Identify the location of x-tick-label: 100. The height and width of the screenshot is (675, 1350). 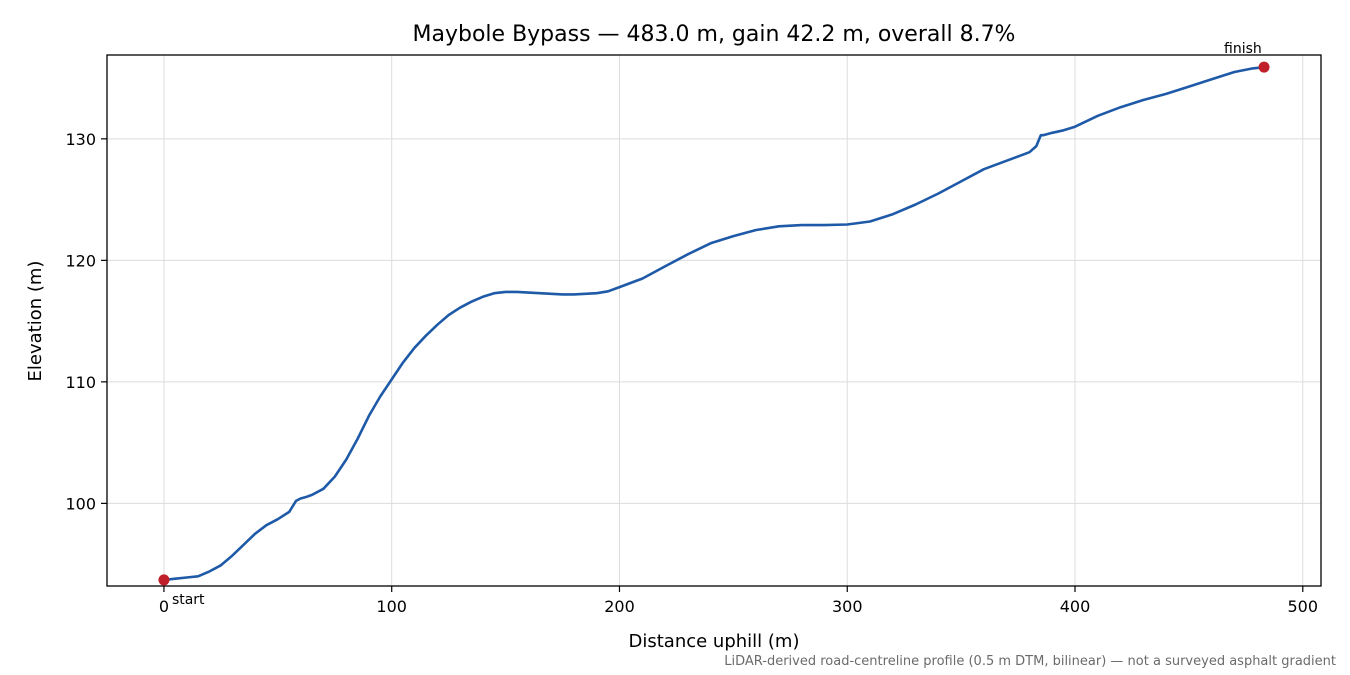
(391, 606).